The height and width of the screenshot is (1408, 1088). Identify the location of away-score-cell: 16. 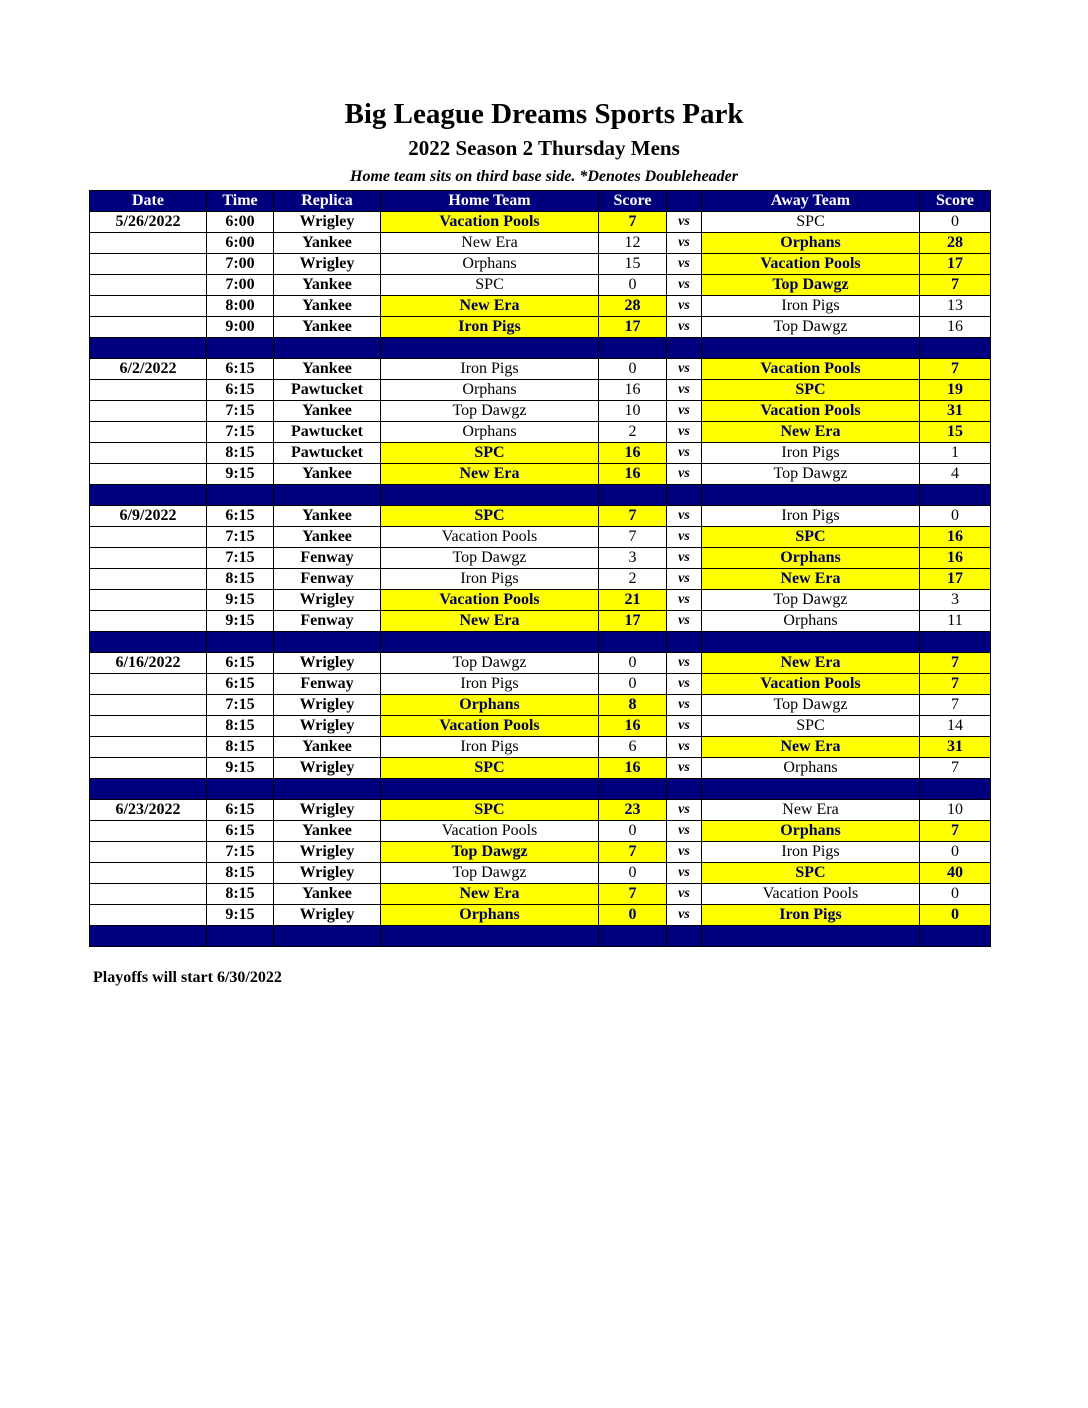
(955, 558).